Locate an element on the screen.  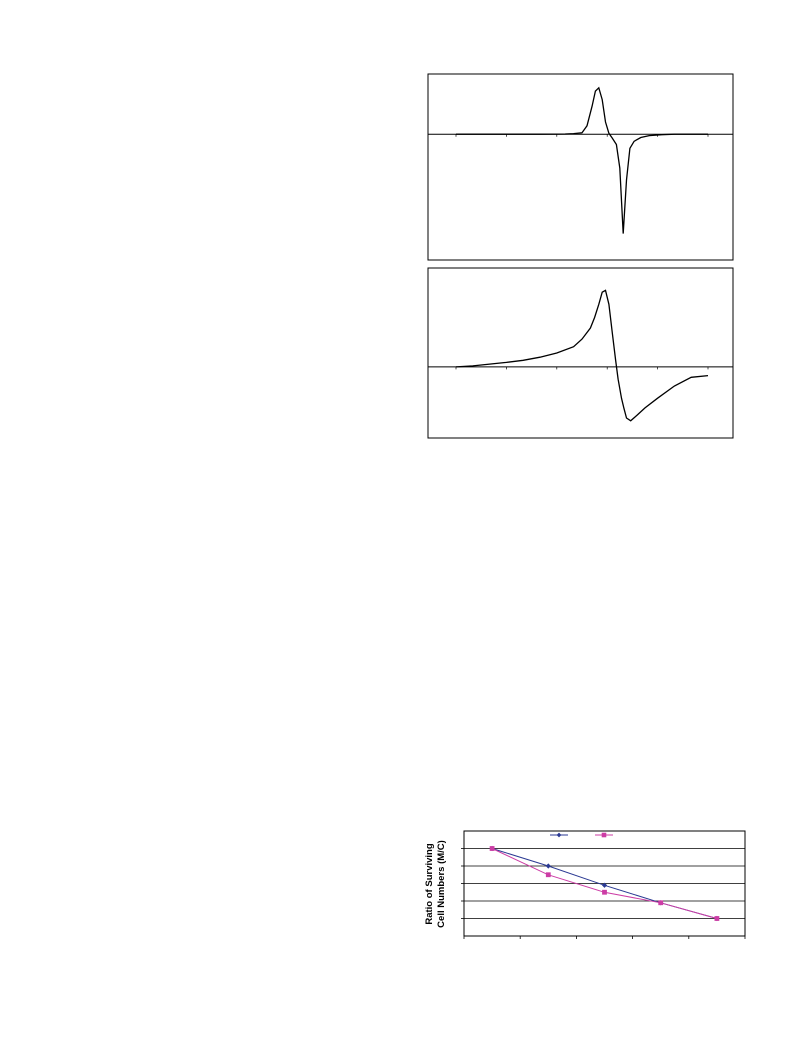
legend-key-square is located at coordinates (604, 835).